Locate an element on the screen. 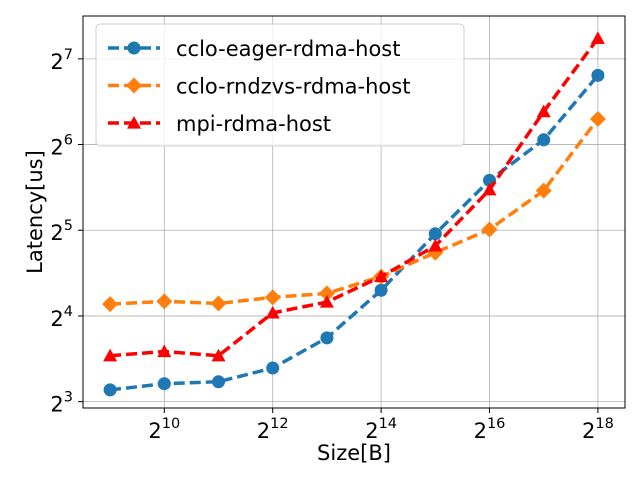  legend-label-cclo-eager: cclo-eager-rdma-host is located at coordinates (288, 49).